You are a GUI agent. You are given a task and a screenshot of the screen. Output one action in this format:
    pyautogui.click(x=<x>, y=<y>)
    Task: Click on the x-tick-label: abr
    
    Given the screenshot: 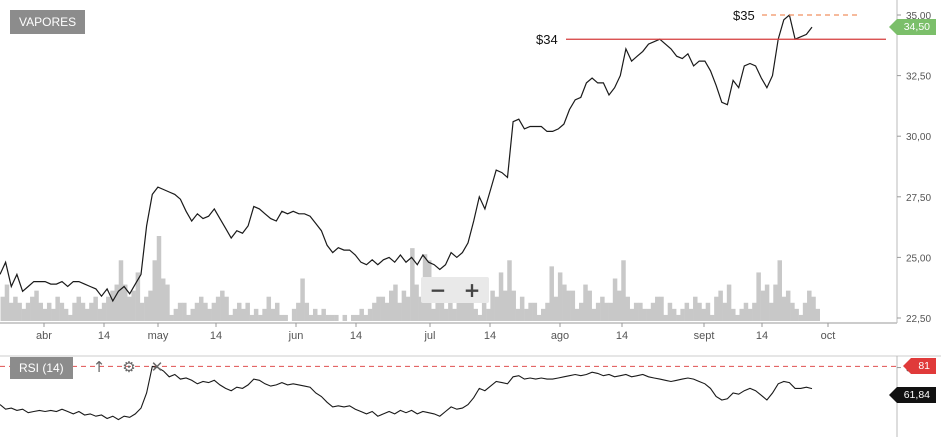 What is the action you would take?
    pyautogui.click(x=44, y=336)
    